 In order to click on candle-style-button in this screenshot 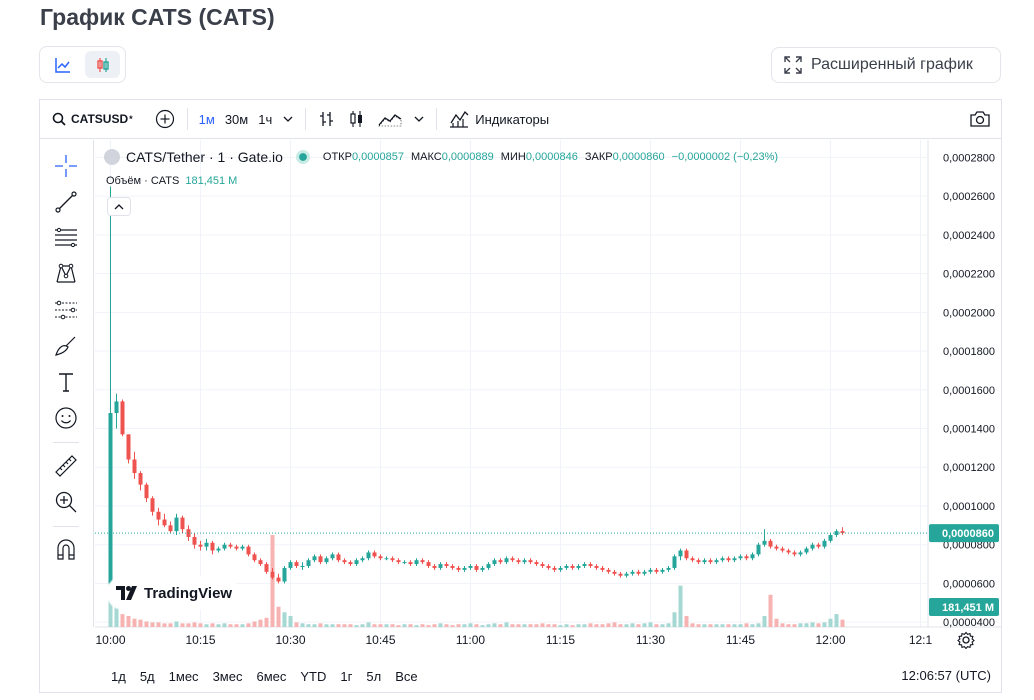, I will do `click(357, 119)`.